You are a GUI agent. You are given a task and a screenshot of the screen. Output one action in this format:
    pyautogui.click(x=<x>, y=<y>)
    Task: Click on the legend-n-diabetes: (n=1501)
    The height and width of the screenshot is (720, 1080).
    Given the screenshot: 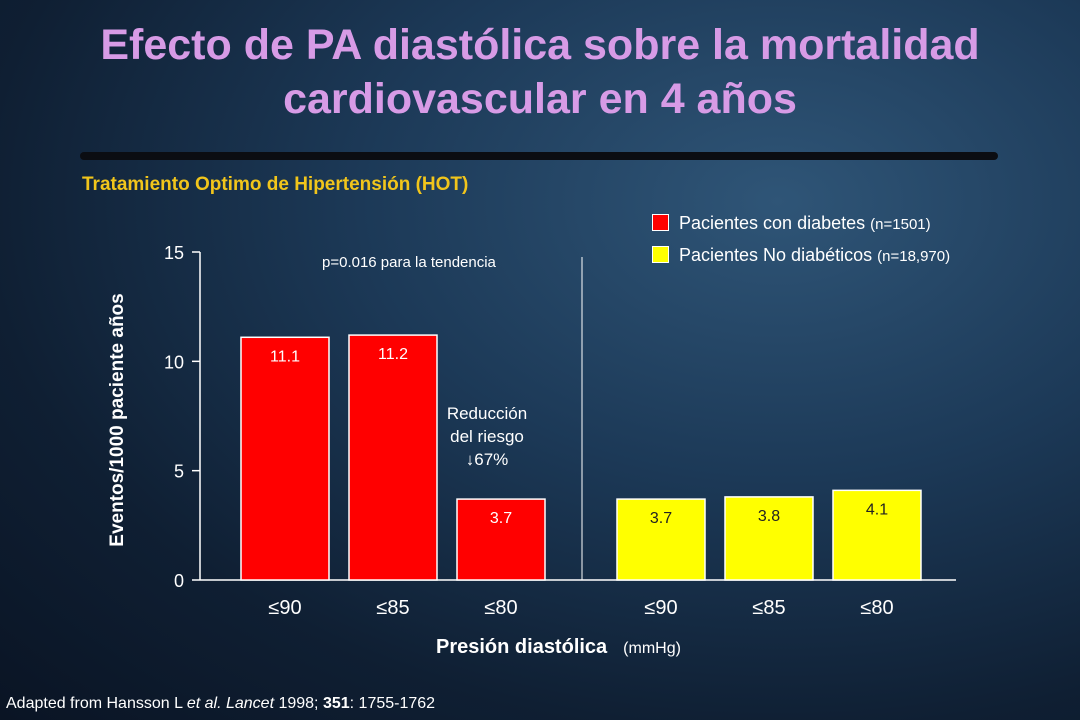 What is the action you would take?
    pyautogui.click(x=900, y=224)
    